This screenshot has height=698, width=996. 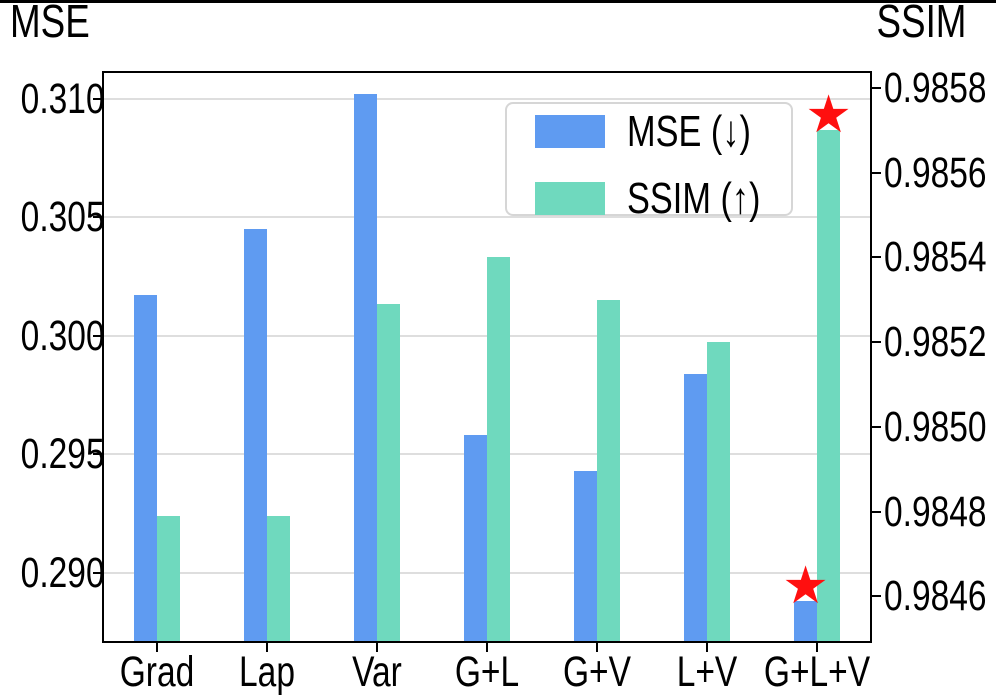 What do you see at coordinates (649, 162) in the screenshot?
I see `legend: MSE (↓) SSIM (↑)` at bounding box center [649, 162].